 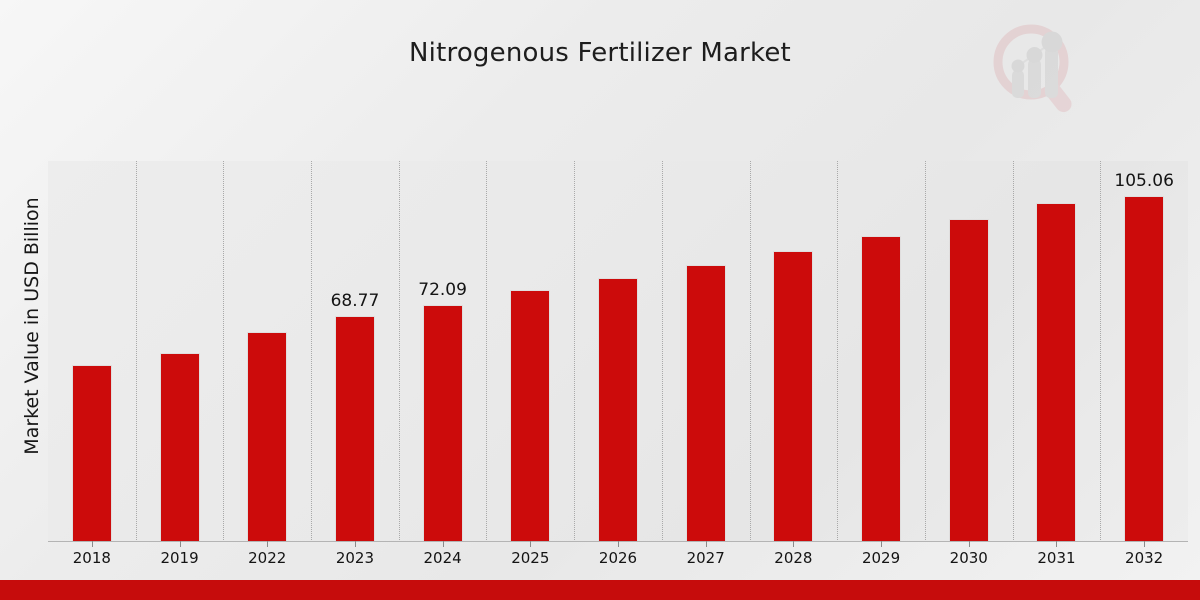 I want to click on bar-value-label: 72.09, so click(x=442, y=289).